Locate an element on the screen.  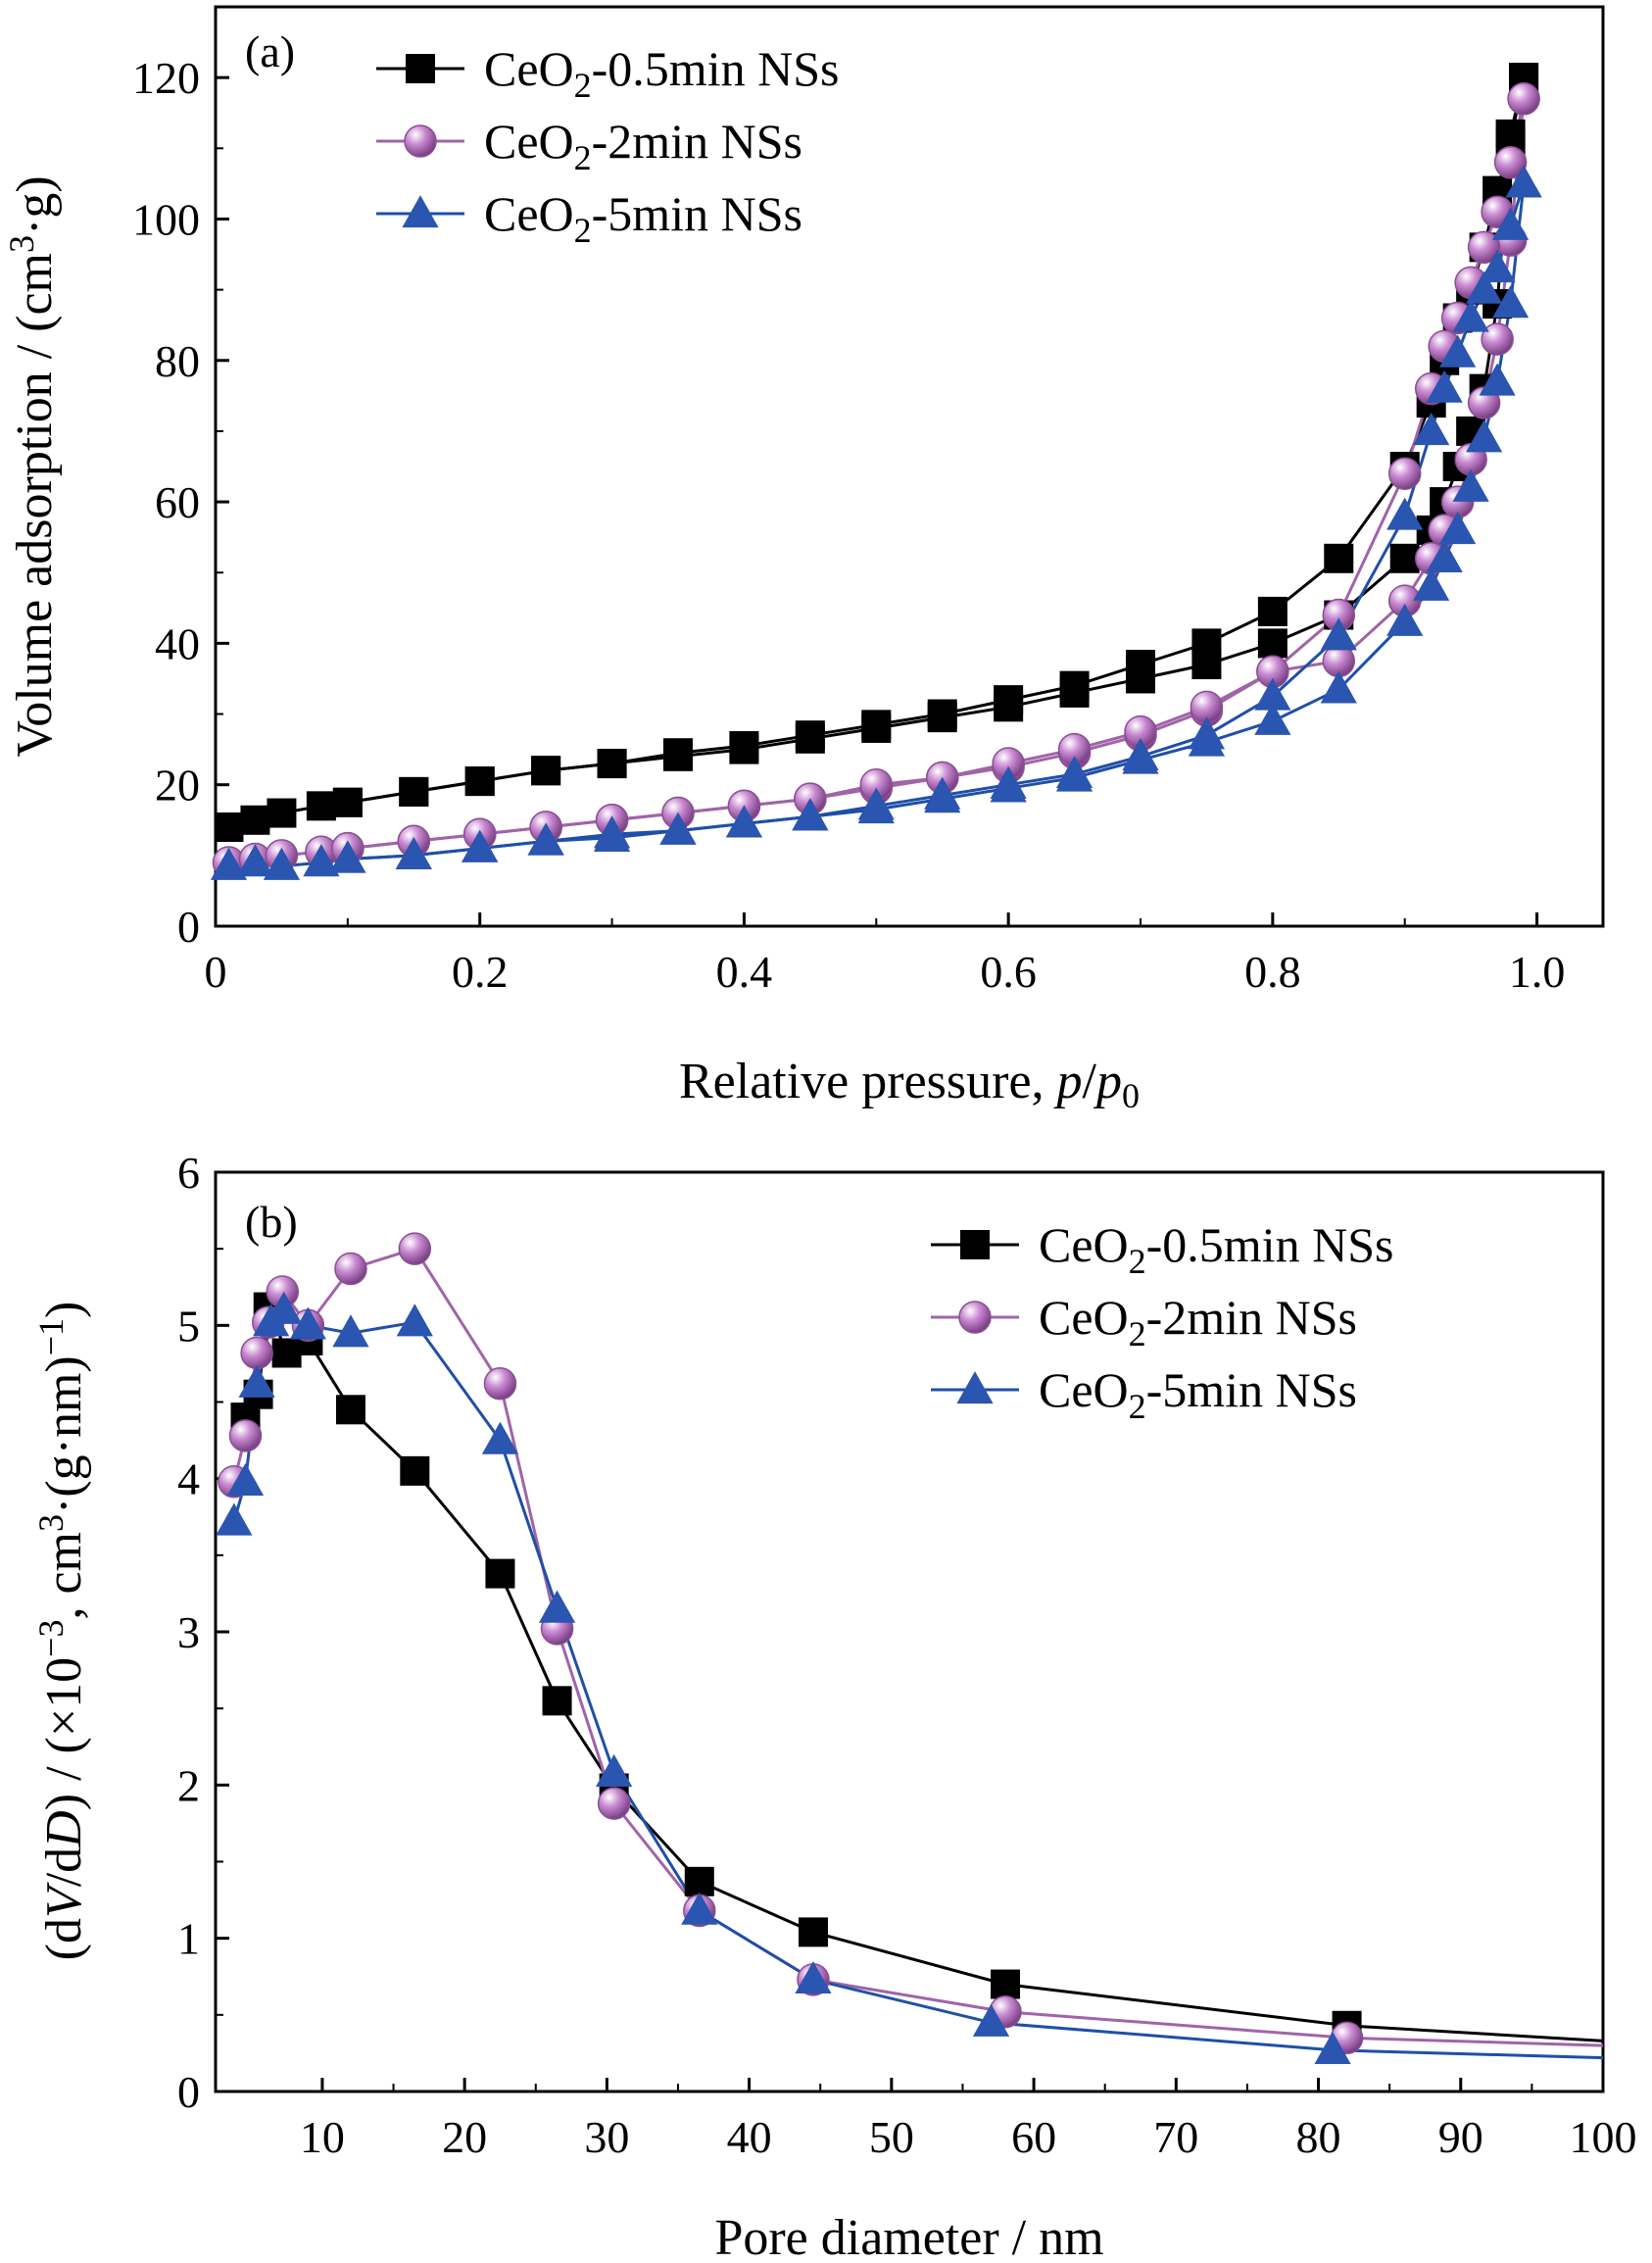
y-tick-label: 60 is located at coordinates (177, 502).